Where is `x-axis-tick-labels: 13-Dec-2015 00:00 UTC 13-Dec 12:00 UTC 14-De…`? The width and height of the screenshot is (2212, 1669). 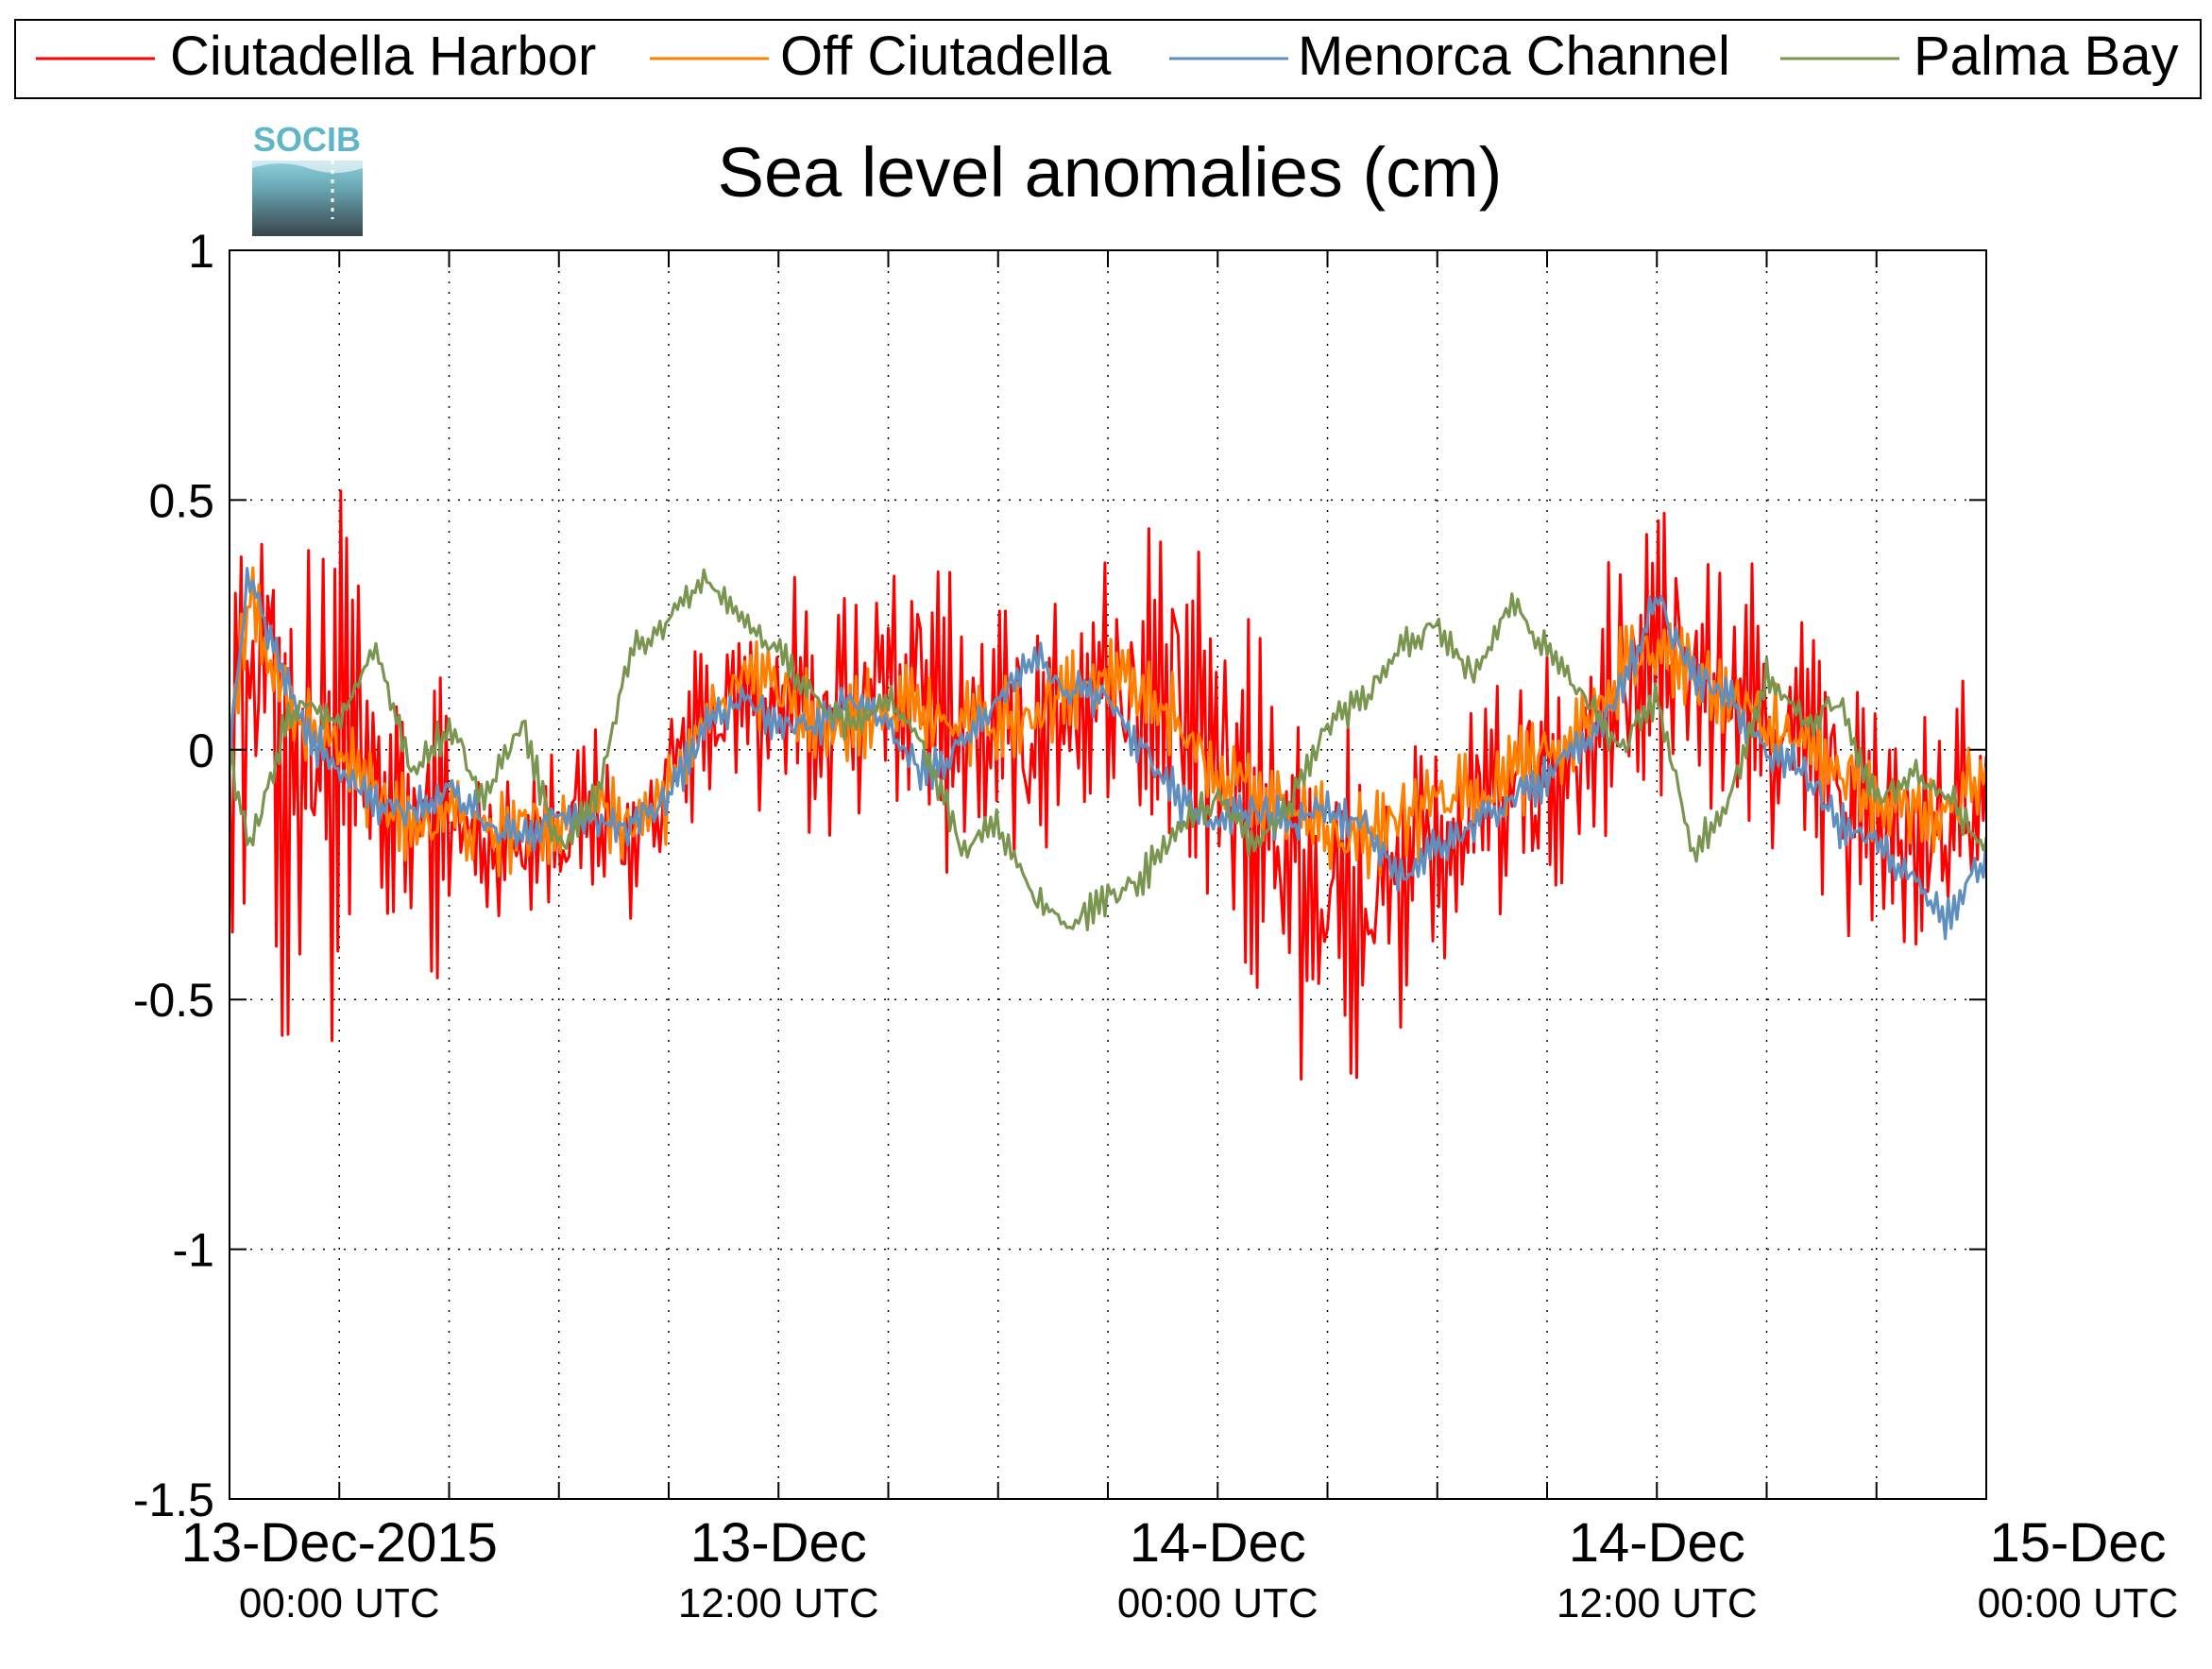 x-axis-tick-labels: 13-Dec-2015 00:00 UTC 13-Dec 12:00 UTC 14-De… is located at coordinates (1180, 1569).